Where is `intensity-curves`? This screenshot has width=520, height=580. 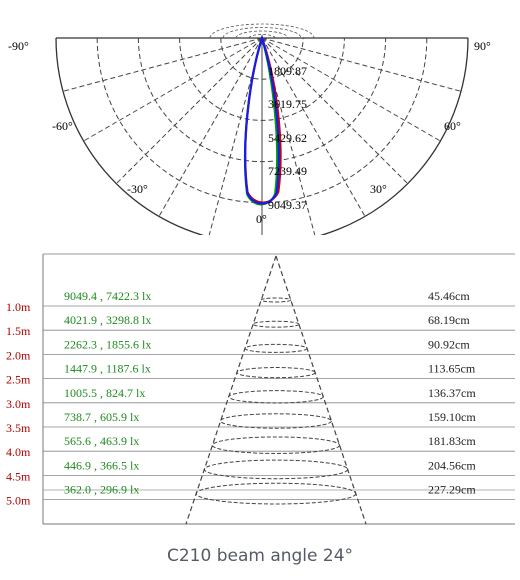 intensity-curves is located at coordinates (262, 120).